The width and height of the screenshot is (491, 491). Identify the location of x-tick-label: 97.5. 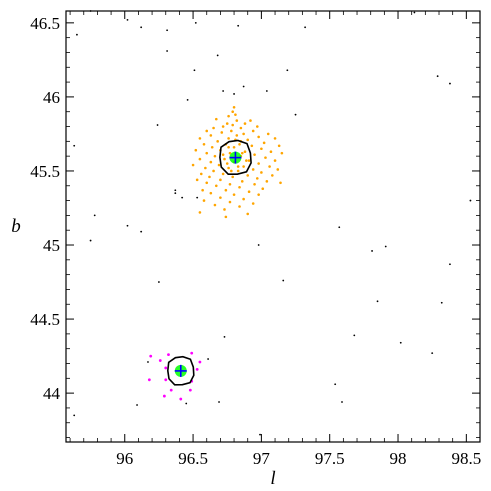
(330, 458).